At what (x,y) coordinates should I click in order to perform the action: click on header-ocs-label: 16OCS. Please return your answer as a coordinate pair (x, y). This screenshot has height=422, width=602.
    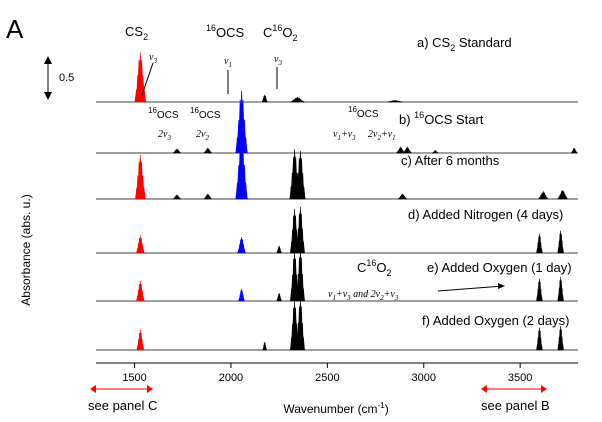
    Looking at the image, I should click on (225, 31).